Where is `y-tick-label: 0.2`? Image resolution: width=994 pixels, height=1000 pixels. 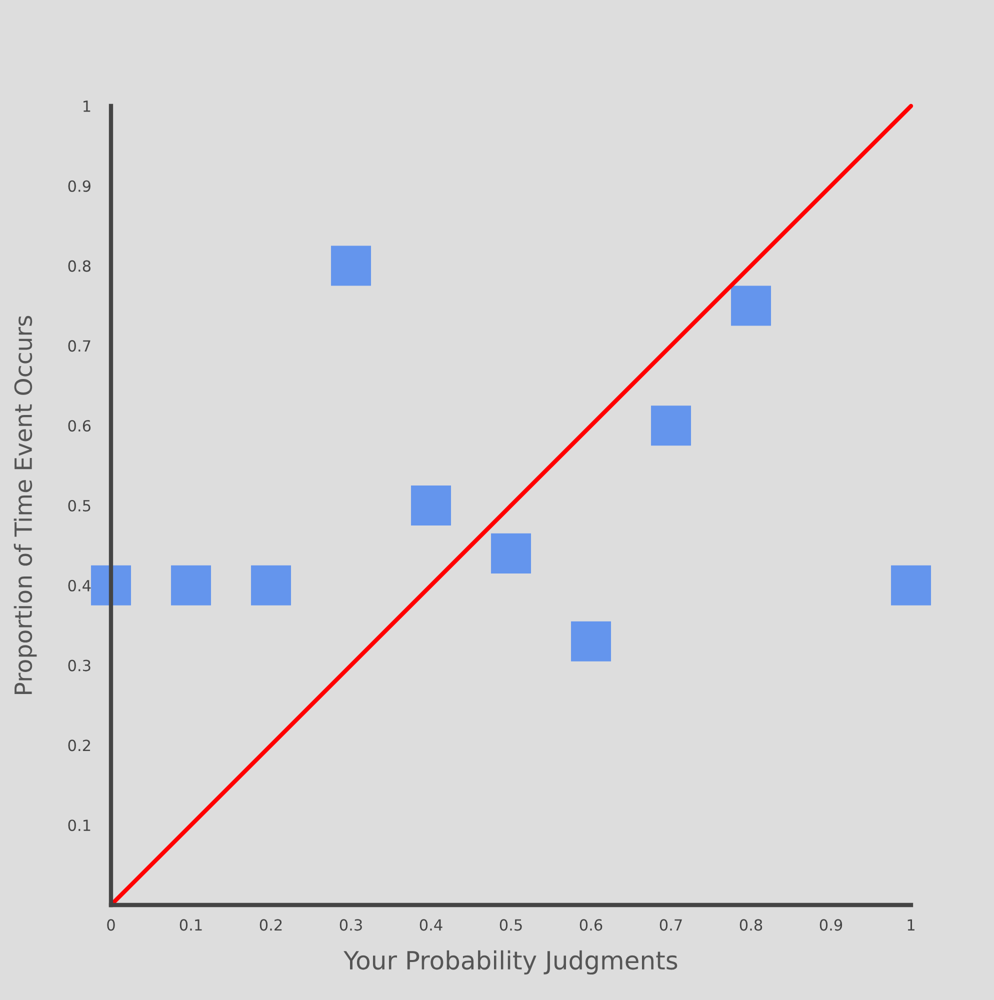
y-tick-label: 0.2 is located at coordinates (79, 746).